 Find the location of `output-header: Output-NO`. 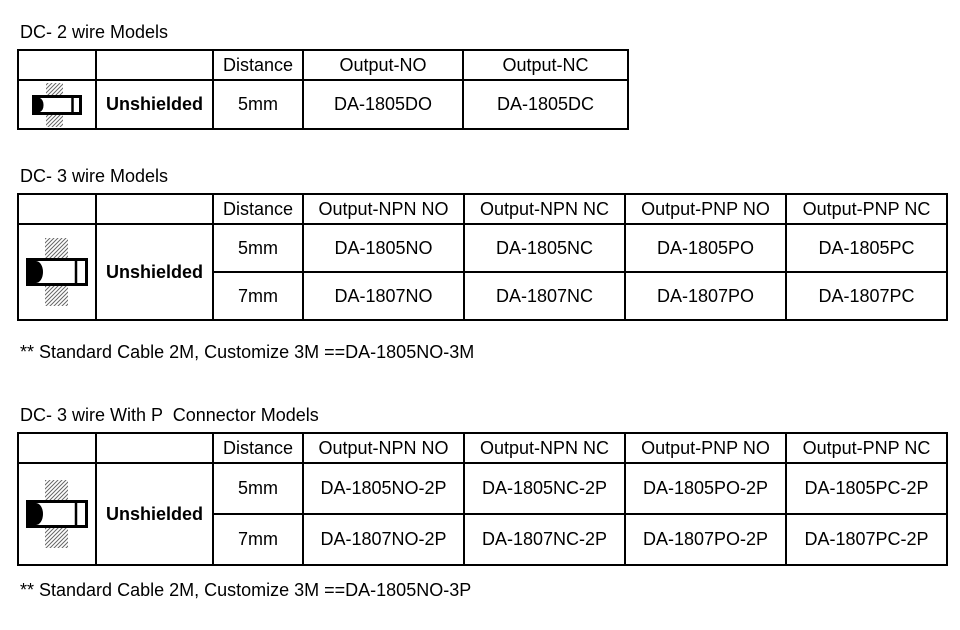

output-header: Output-NO is located at coordinates (383, 65).